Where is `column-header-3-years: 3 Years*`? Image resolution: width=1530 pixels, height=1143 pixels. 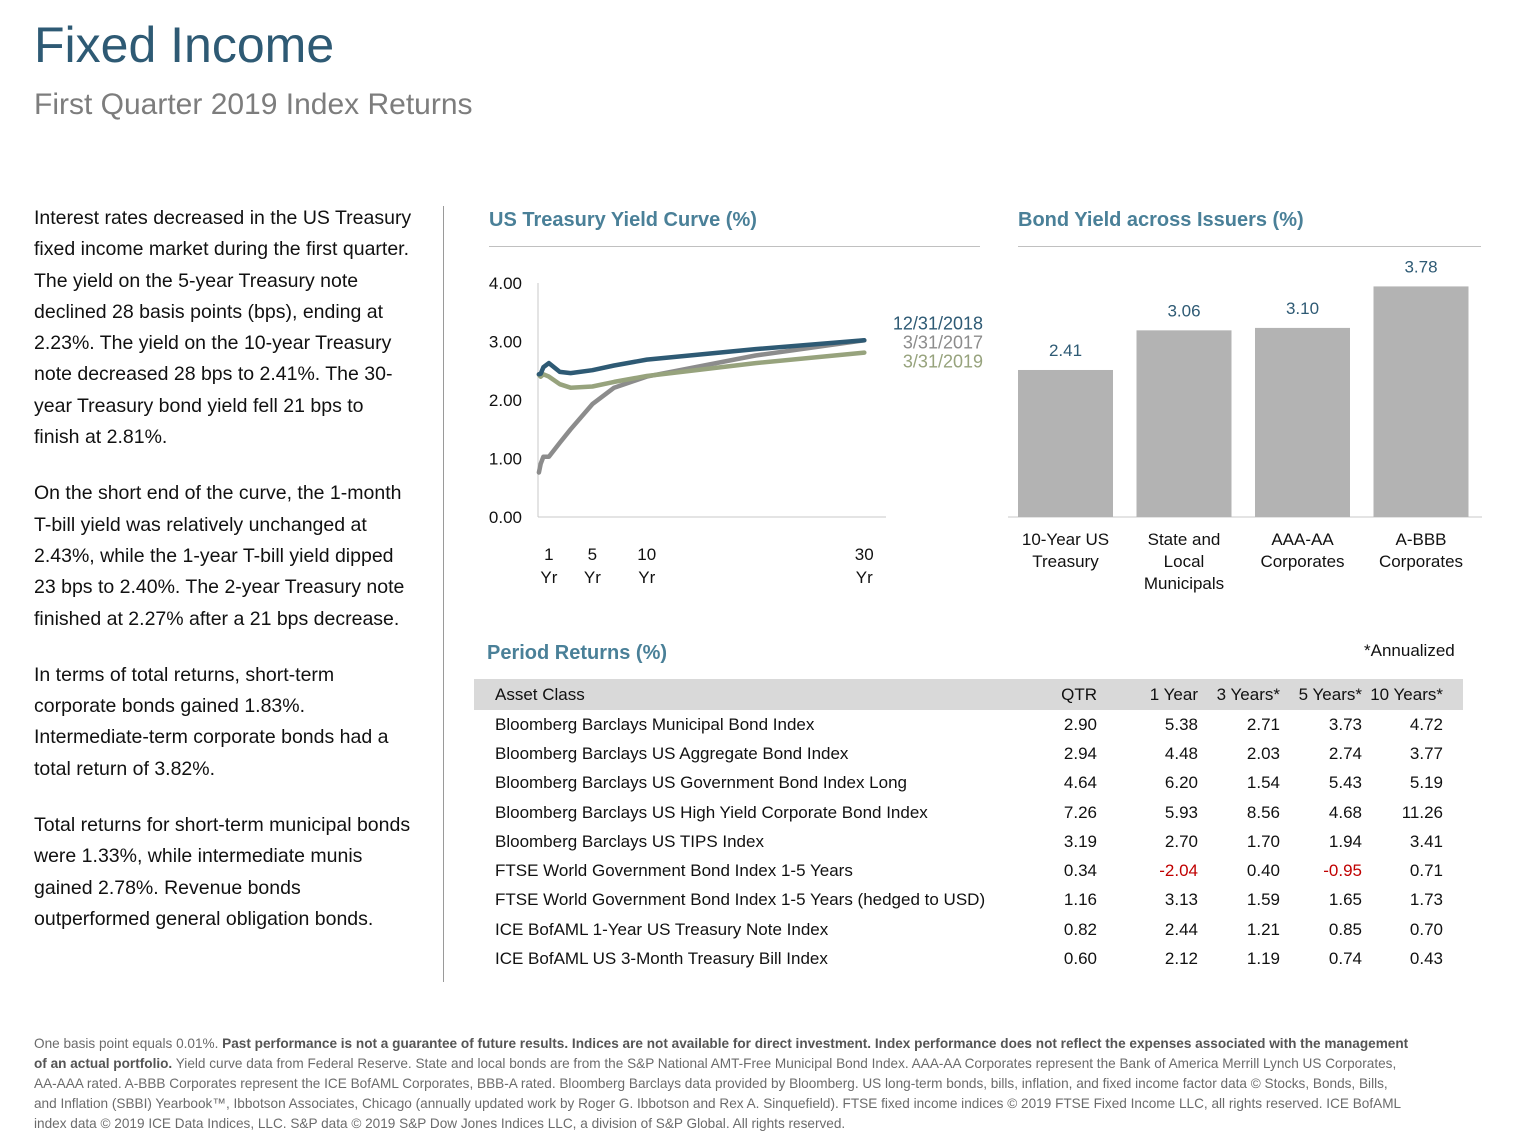 column-header-3-years: 3 Years* is located at coordinates (1239, 694).